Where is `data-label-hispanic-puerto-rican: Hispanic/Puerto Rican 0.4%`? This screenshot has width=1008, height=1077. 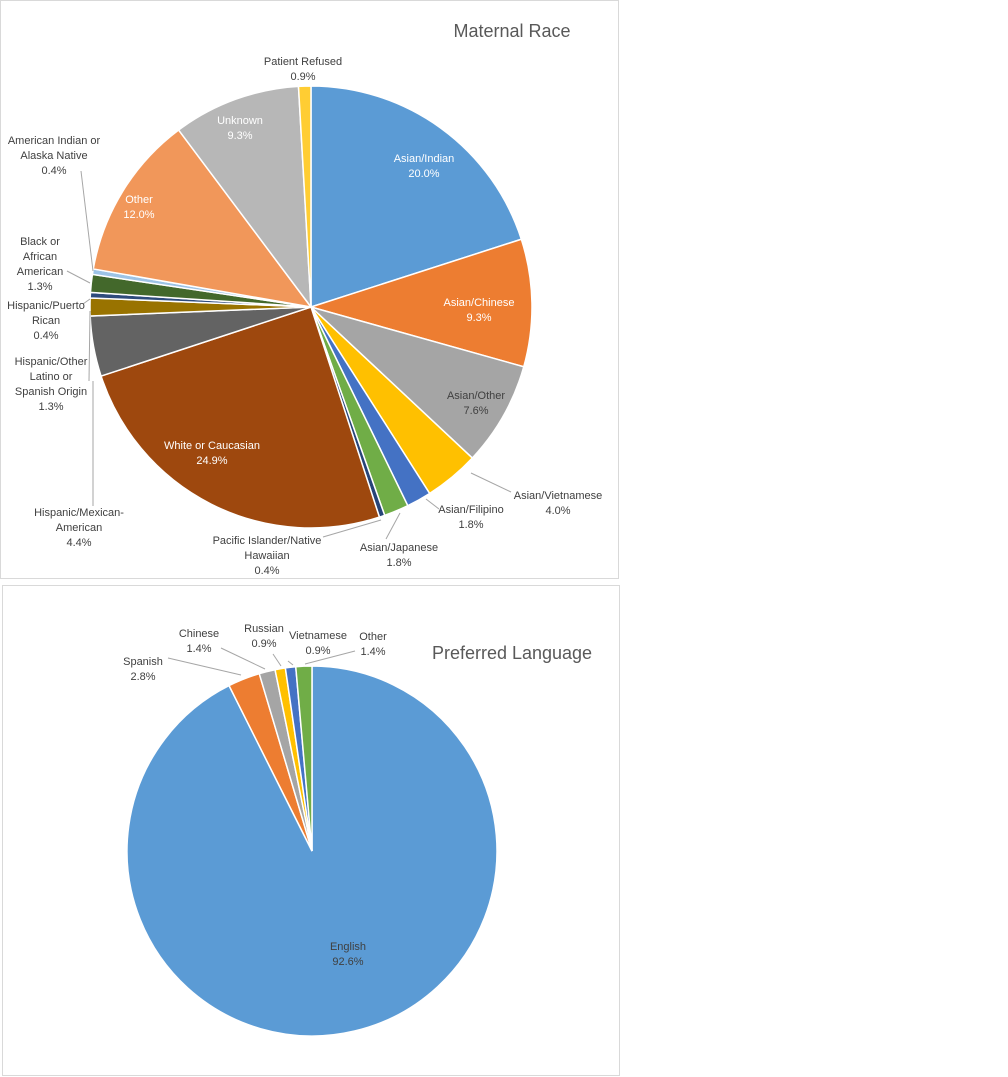 data-label-hispanic-puerto-rican: Hispanic/Puerto Rican 0.4% is located at coordinates (46, 321).